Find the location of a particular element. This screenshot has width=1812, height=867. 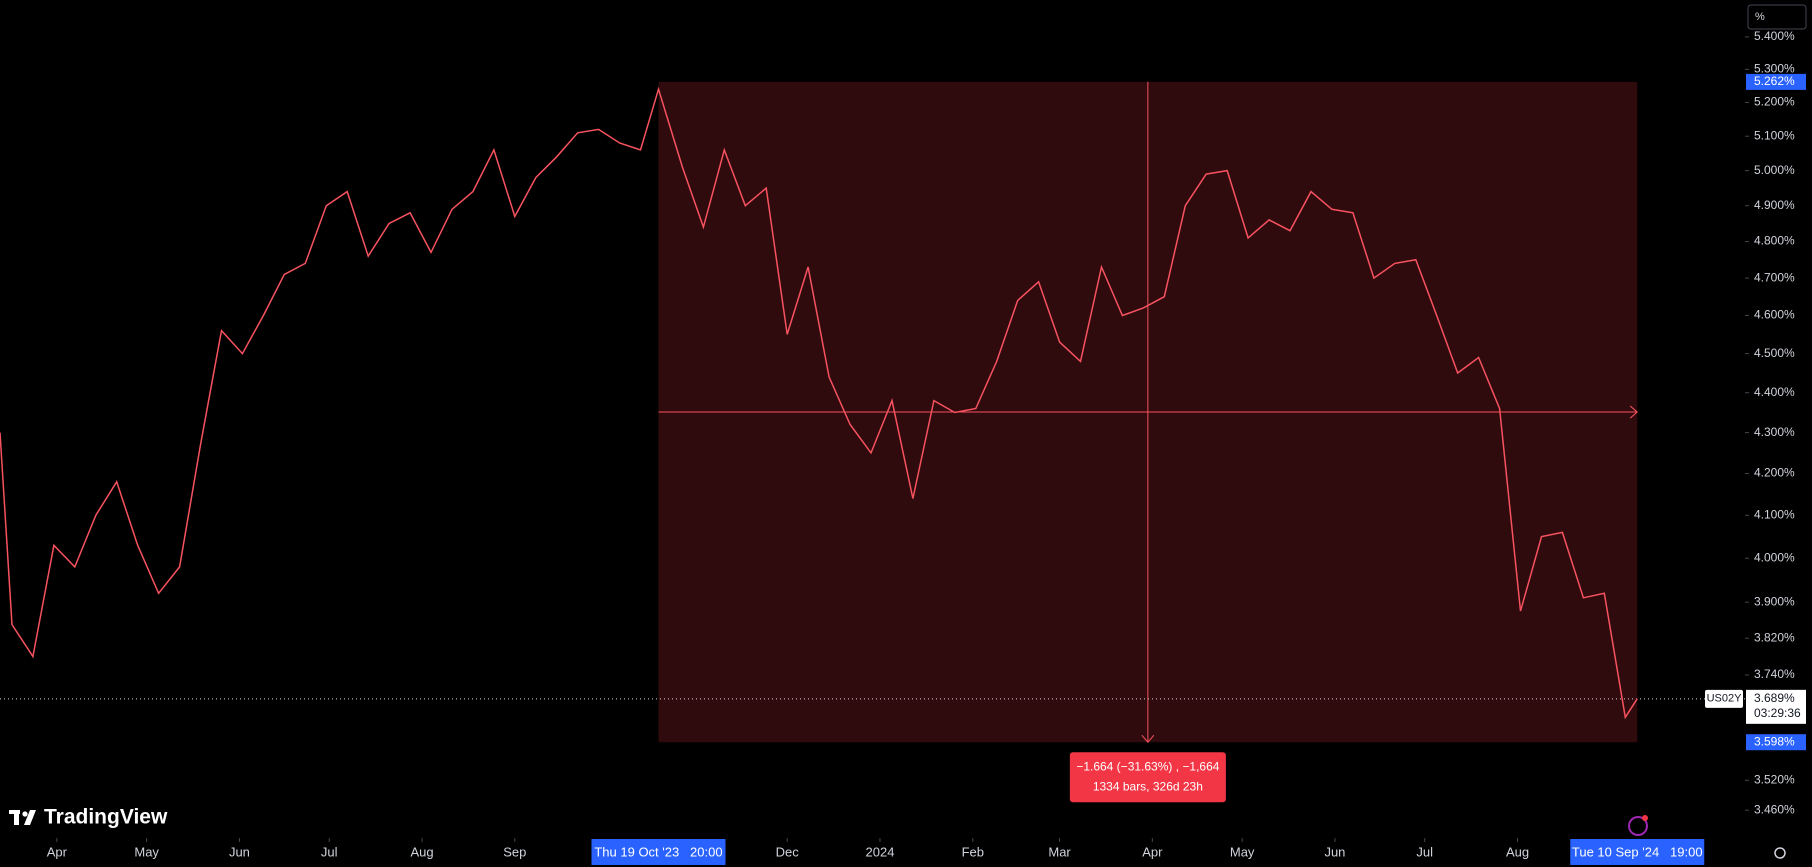

scale-button-box is located at coordinates (1777, 17).